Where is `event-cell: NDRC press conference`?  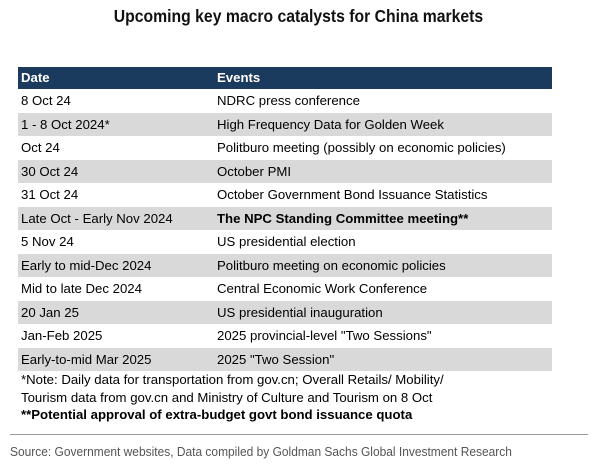
event-cell: NDRC press conference is located at coordinates (288, 100).